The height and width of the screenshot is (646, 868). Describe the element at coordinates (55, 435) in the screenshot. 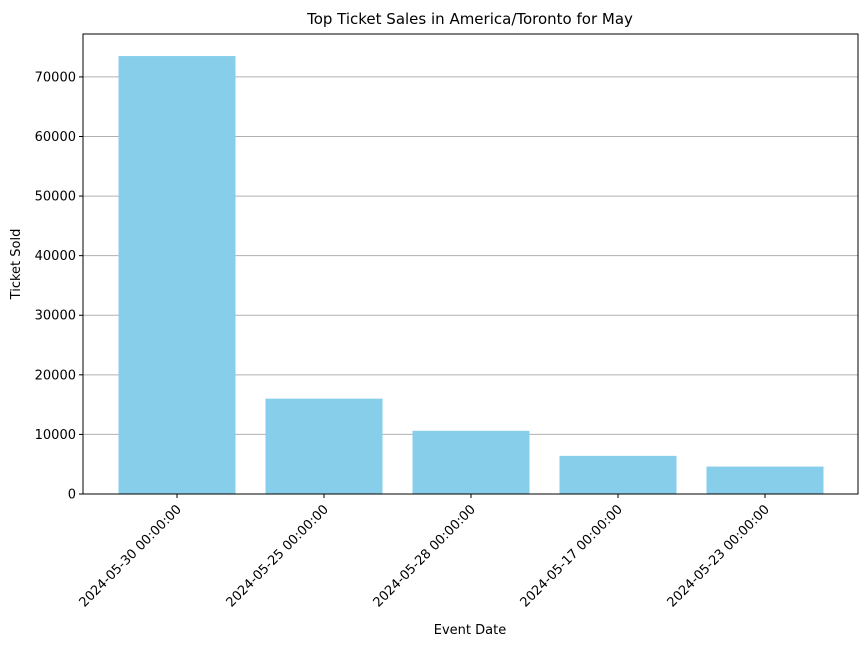

I see `y-tick-label: 10000` at that location.